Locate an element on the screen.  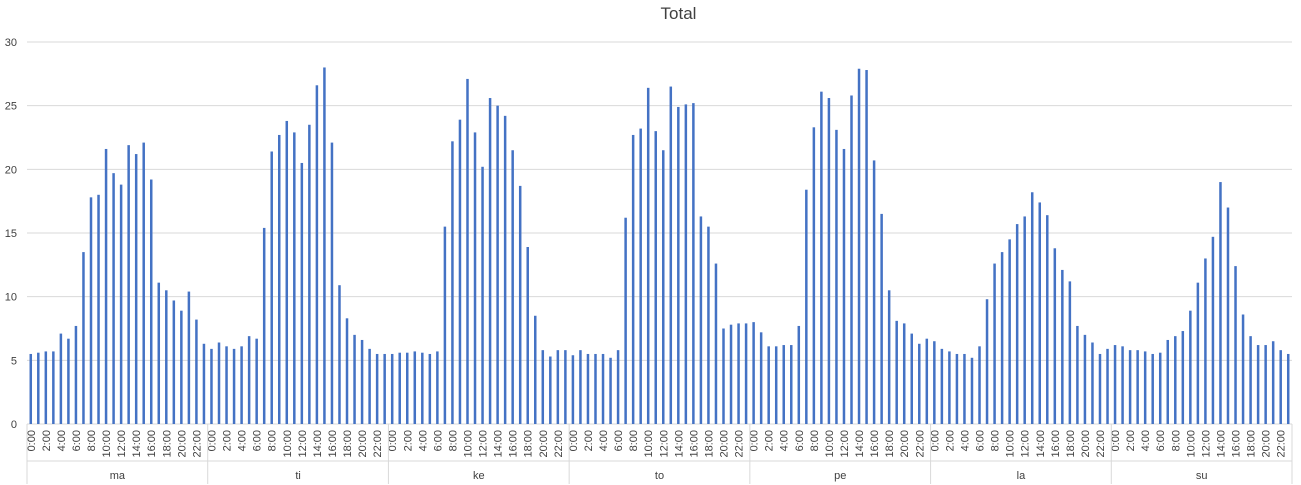
chart-title: Total is located at coordinates (678, 13).